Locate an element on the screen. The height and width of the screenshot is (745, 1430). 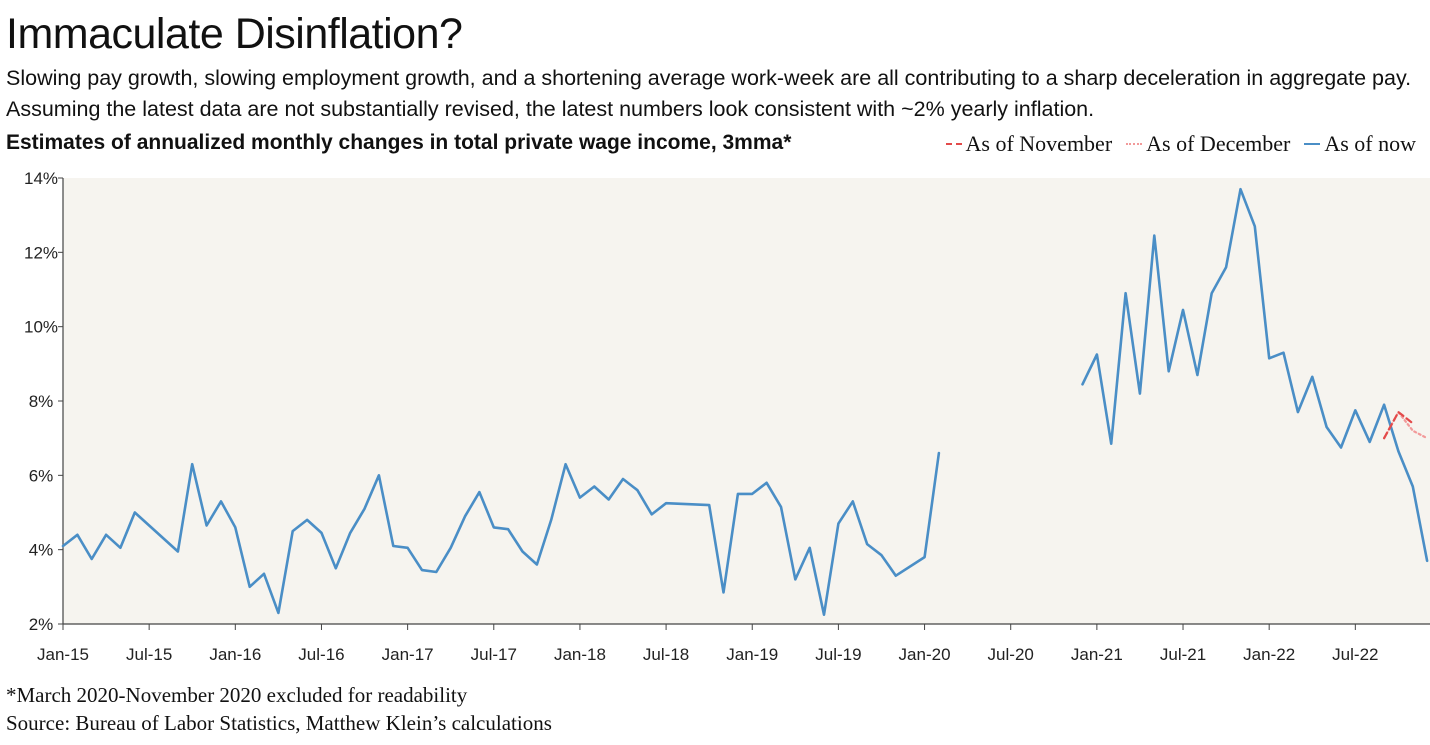
y-axis: 2% 4% 6% 8% 10% 12% 14% is located at coordinates (44, 401).